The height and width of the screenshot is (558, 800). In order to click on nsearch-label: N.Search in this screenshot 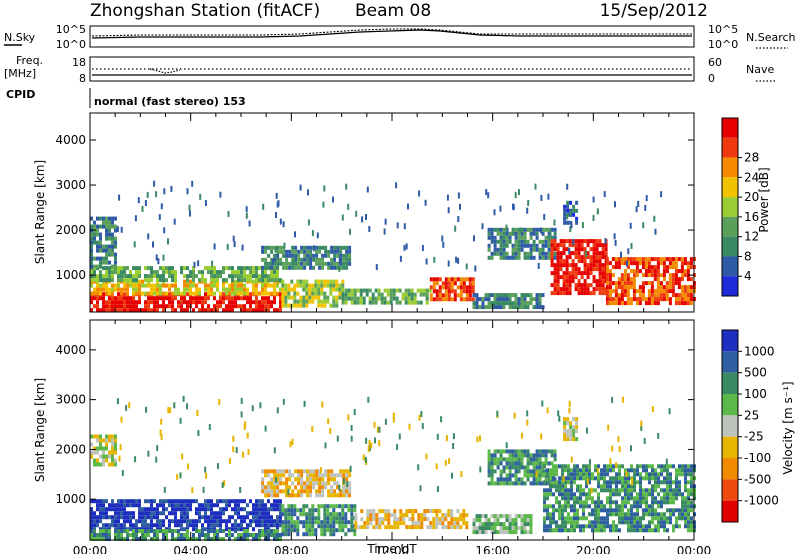, I will do `click(771, 37)`.